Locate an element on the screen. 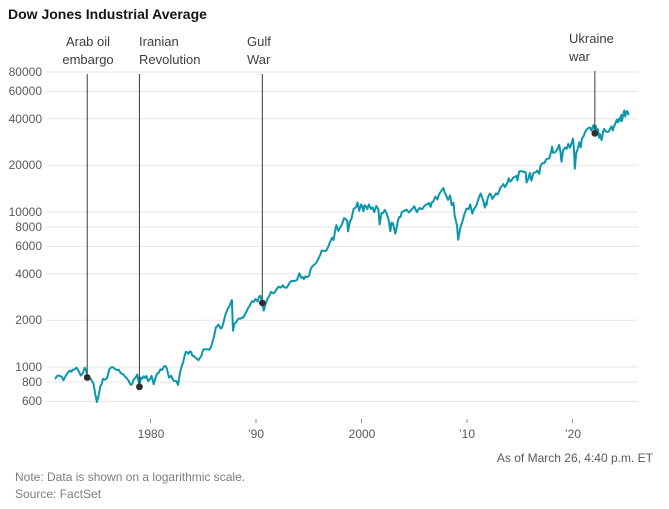  as-of-timestamp: As of March 26, 4:40 p.m. ET is located at coordinates (574, 458).